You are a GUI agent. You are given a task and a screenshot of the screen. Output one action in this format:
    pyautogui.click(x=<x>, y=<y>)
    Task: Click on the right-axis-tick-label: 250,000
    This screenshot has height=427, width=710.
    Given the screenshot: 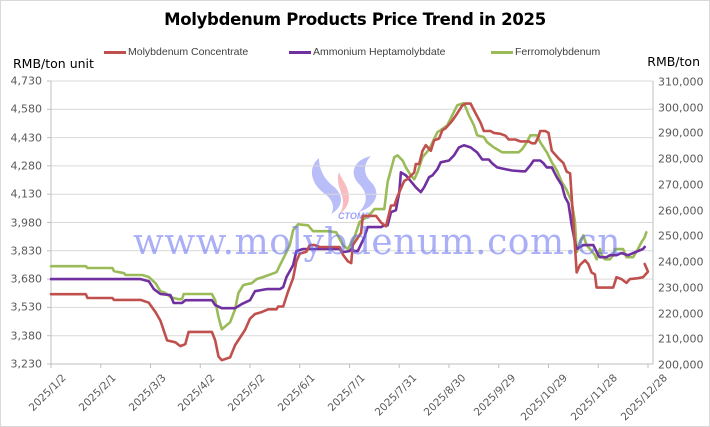 What is the action you would take?
    pyautogui.click(x=681, y=236)
    